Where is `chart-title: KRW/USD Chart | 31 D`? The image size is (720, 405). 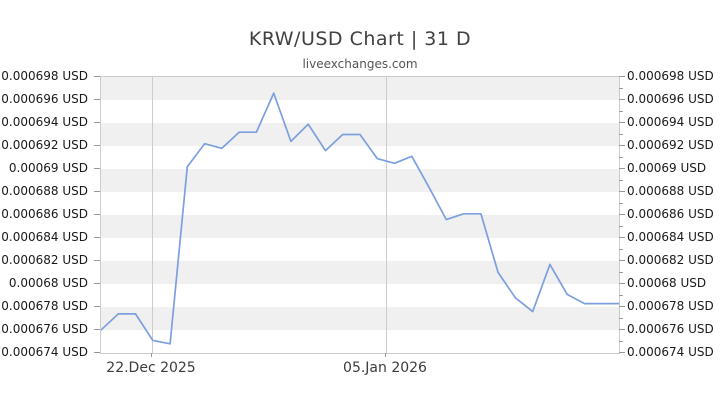 chart-title: KRW/USD Chart | 31 D is located at coordinates (360, 39).